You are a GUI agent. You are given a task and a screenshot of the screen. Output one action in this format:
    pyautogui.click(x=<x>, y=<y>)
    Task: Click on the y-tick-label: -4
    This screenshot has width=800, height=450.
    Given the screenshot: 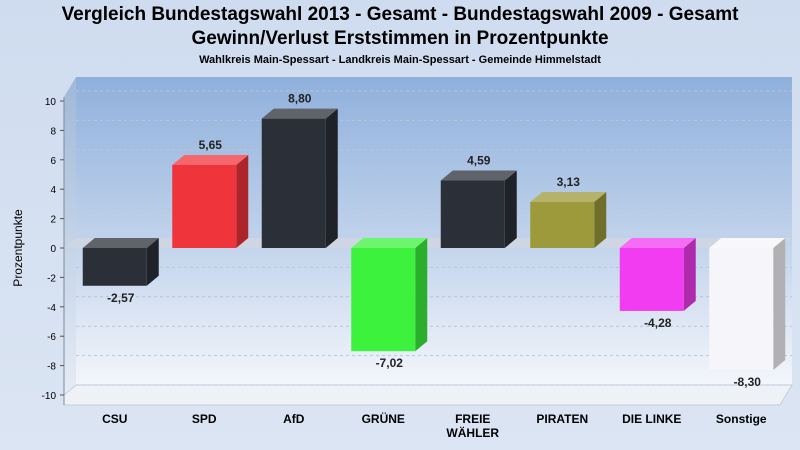 What is the action you would take?
    pyautogui.click(x=51, y=308)
    